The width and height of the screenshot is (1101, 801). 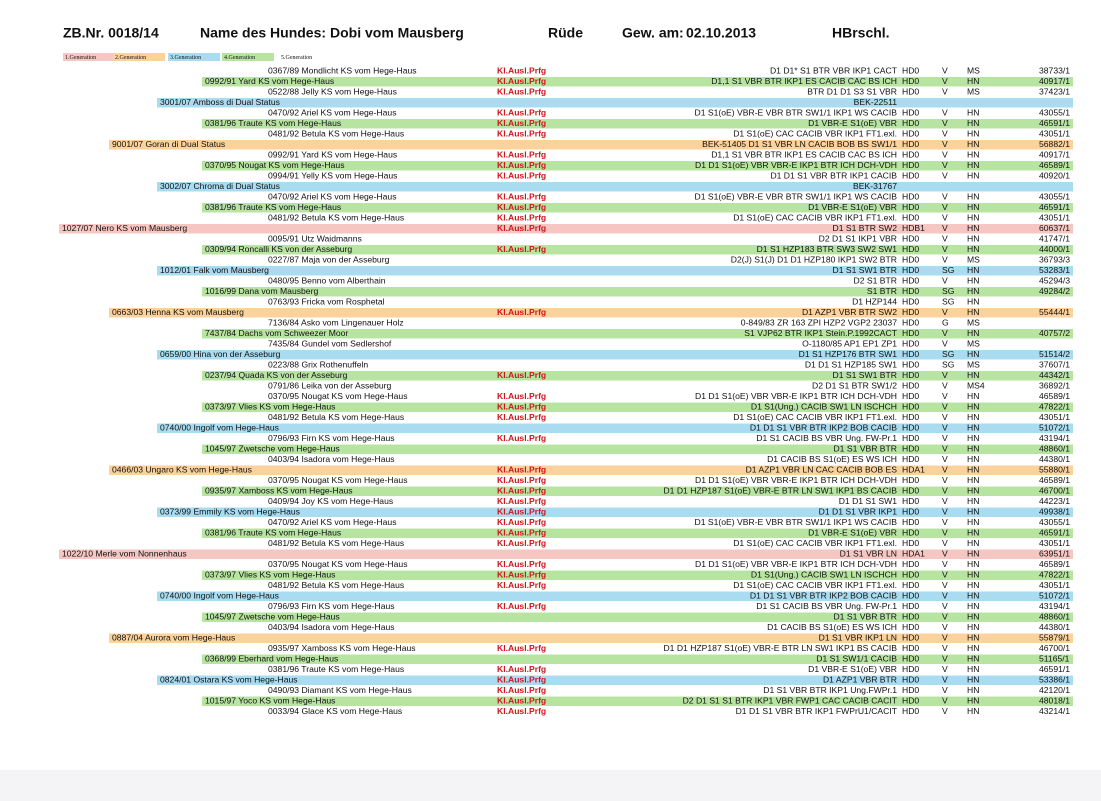 What do you see at coordinates (1054, 312) in the screenshot?
I see `reg-number: 55444/1` at bounding box center [1054, 312].